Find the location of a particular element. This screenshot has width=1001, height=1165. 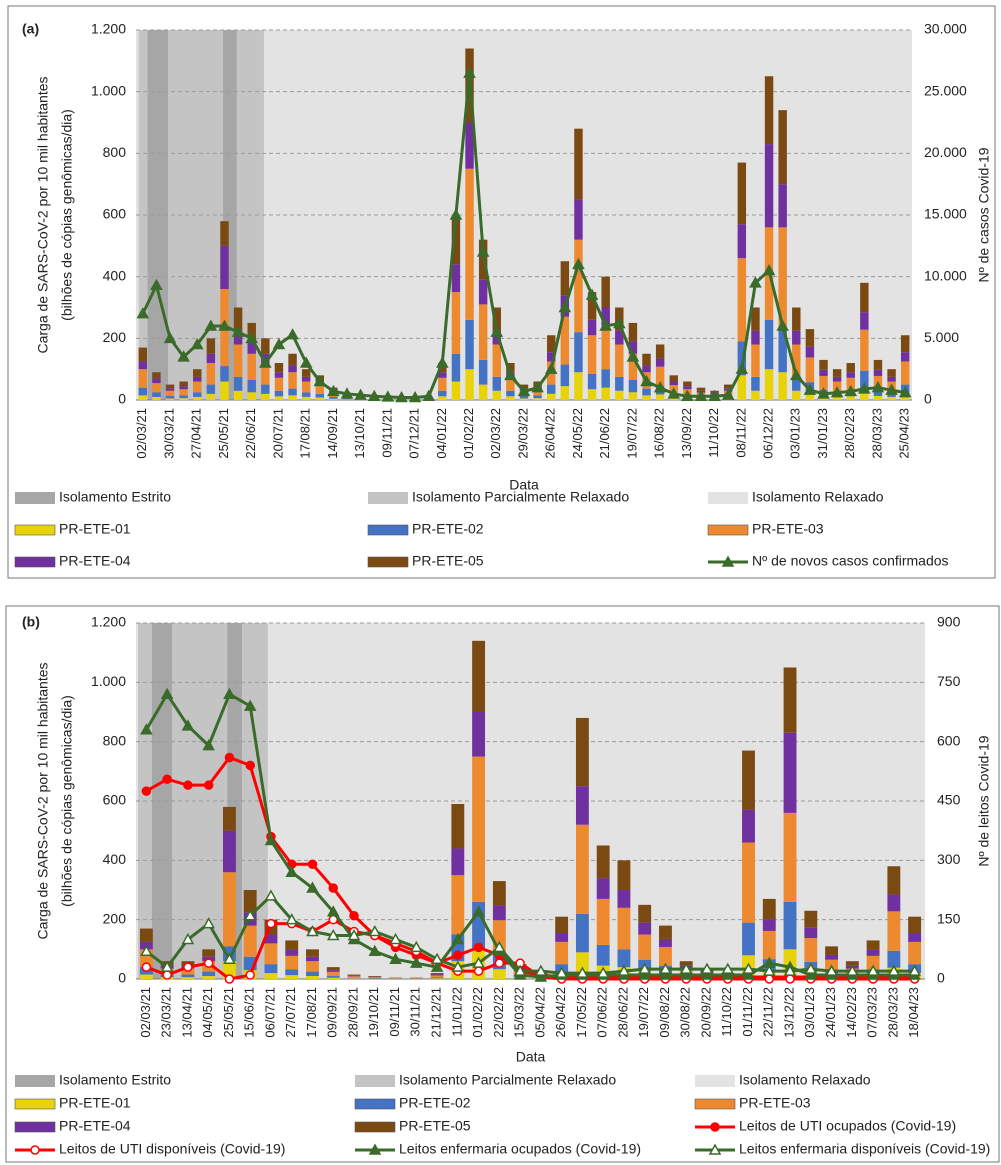

x-tick-label: 23/03/21 is located at coordinates (166, 1012).